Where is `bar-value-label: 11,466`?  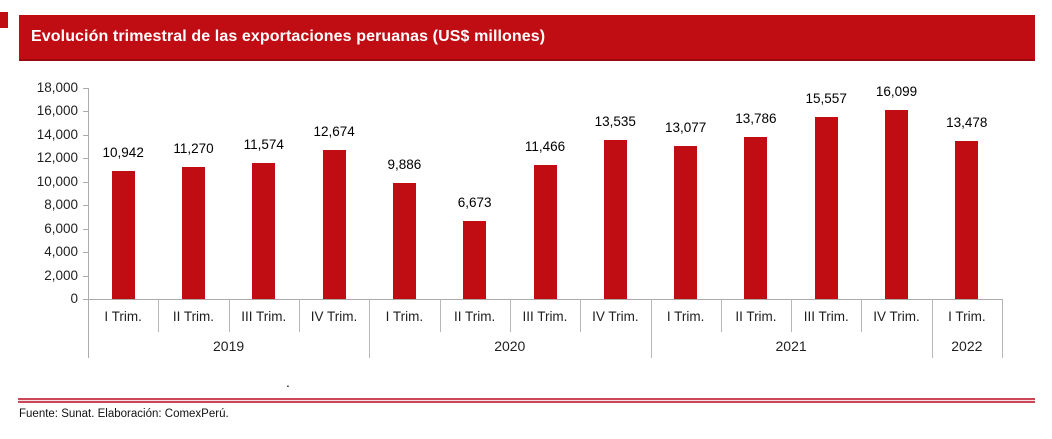
bar-value-label: 11,466 is located at coordinates (545, 146).